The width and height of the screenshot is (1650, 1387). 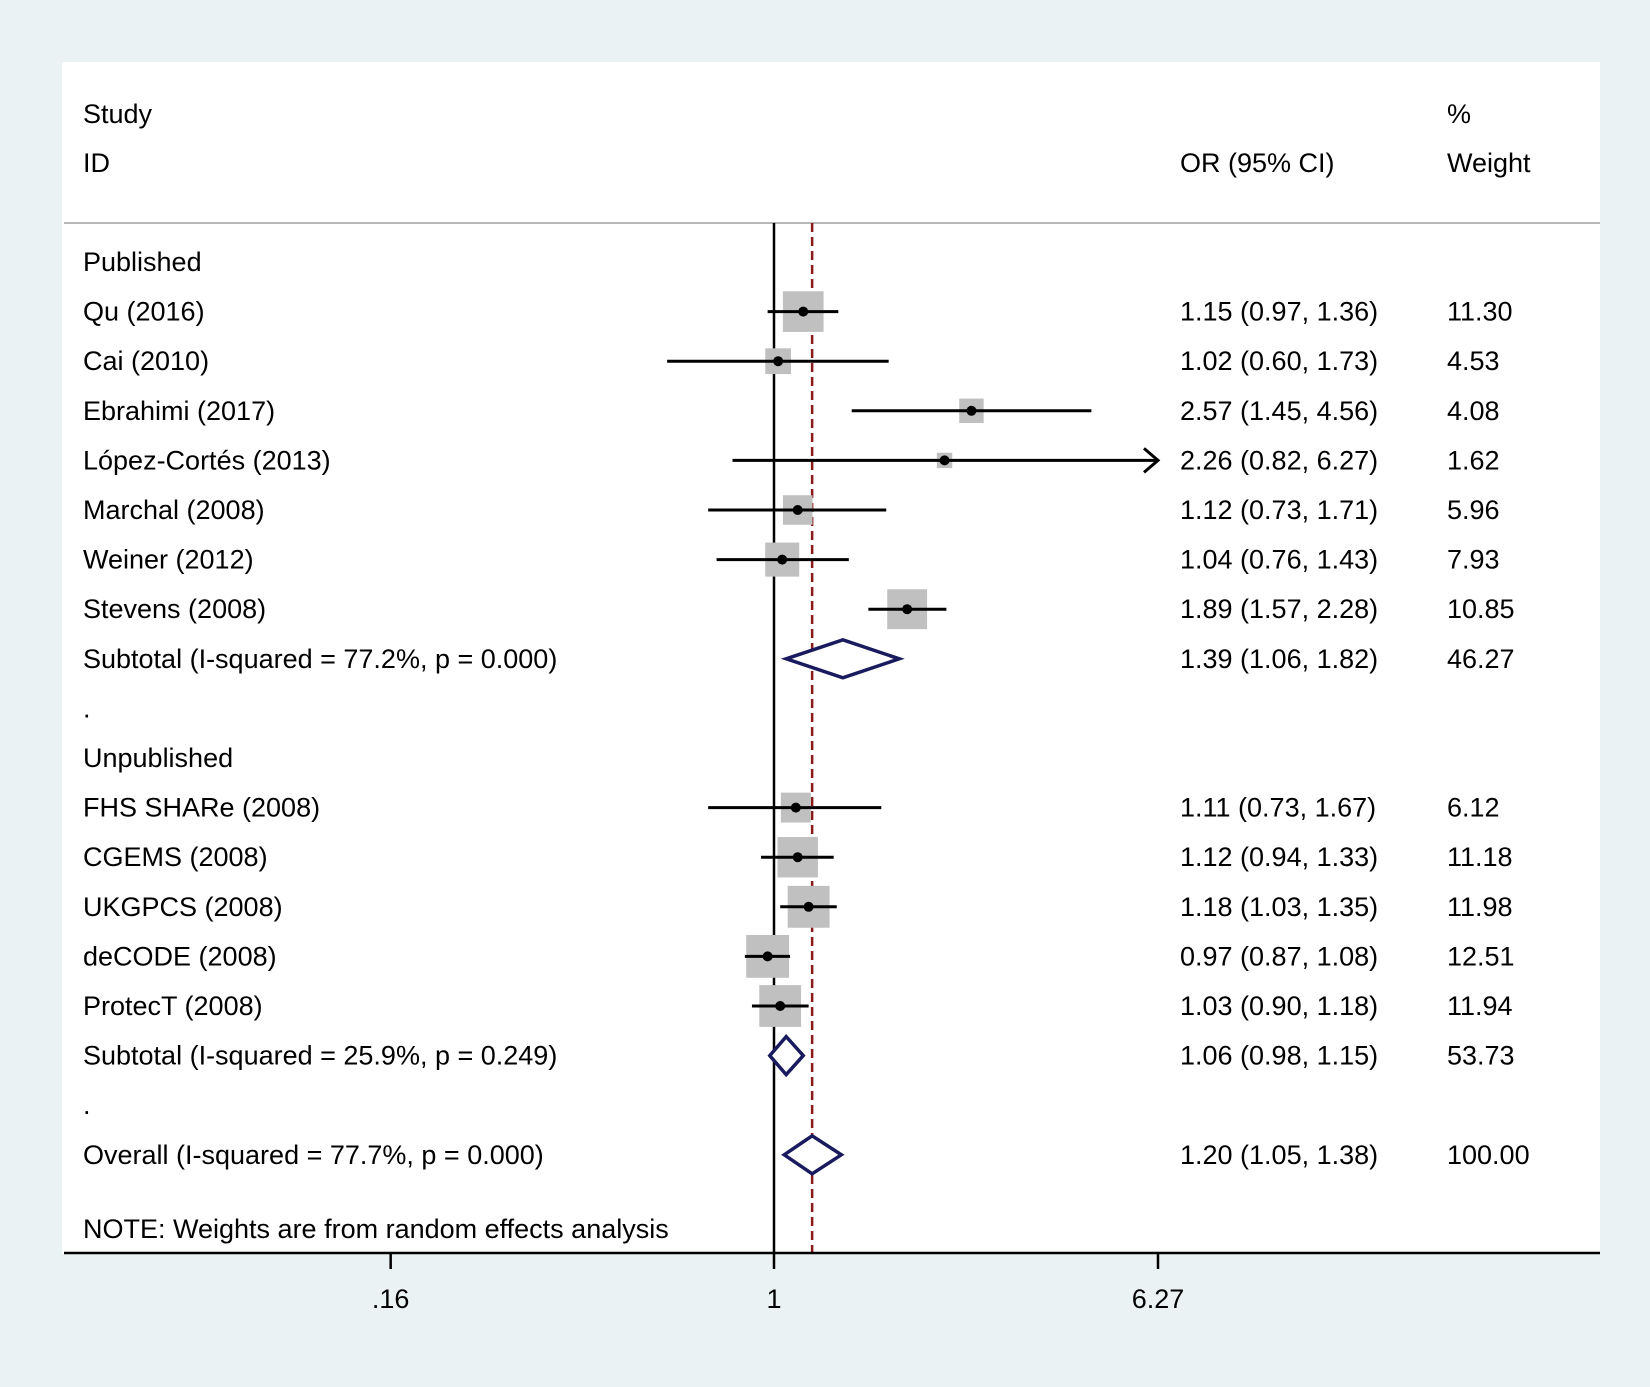 I want to click on row-study: López-Cortés (2013) 2.26 (0.82, 6.27) 1.62, so click(x=791, y=460).